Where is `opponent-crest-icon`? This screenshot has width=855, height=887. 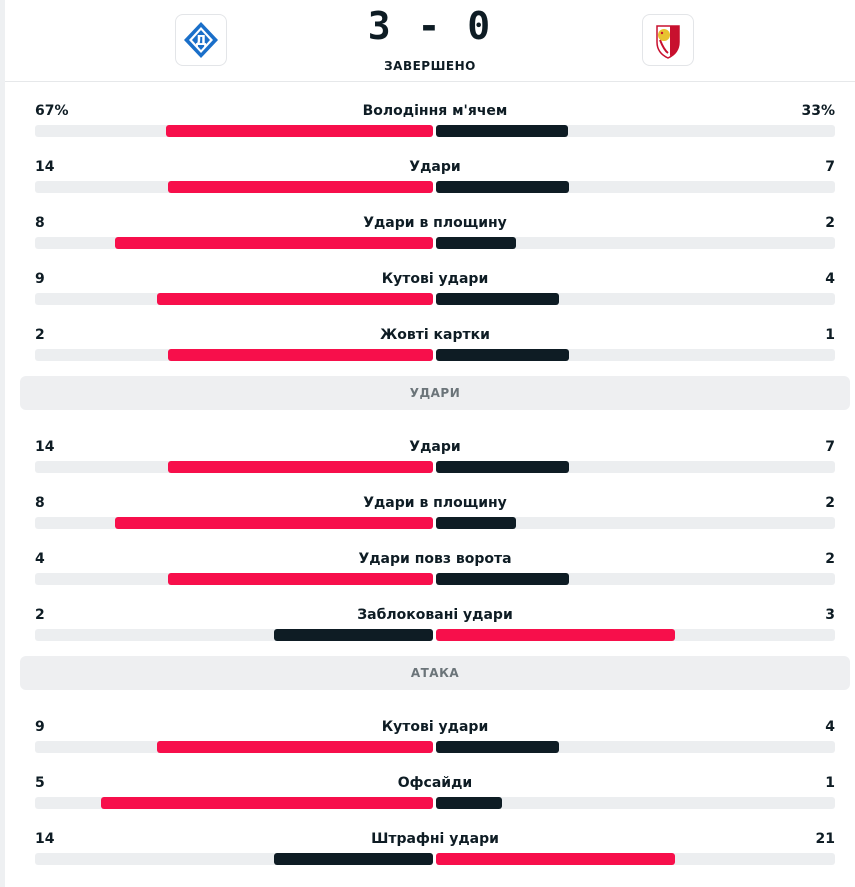
opponent-crest-icon is located at coordinates (668, 42).